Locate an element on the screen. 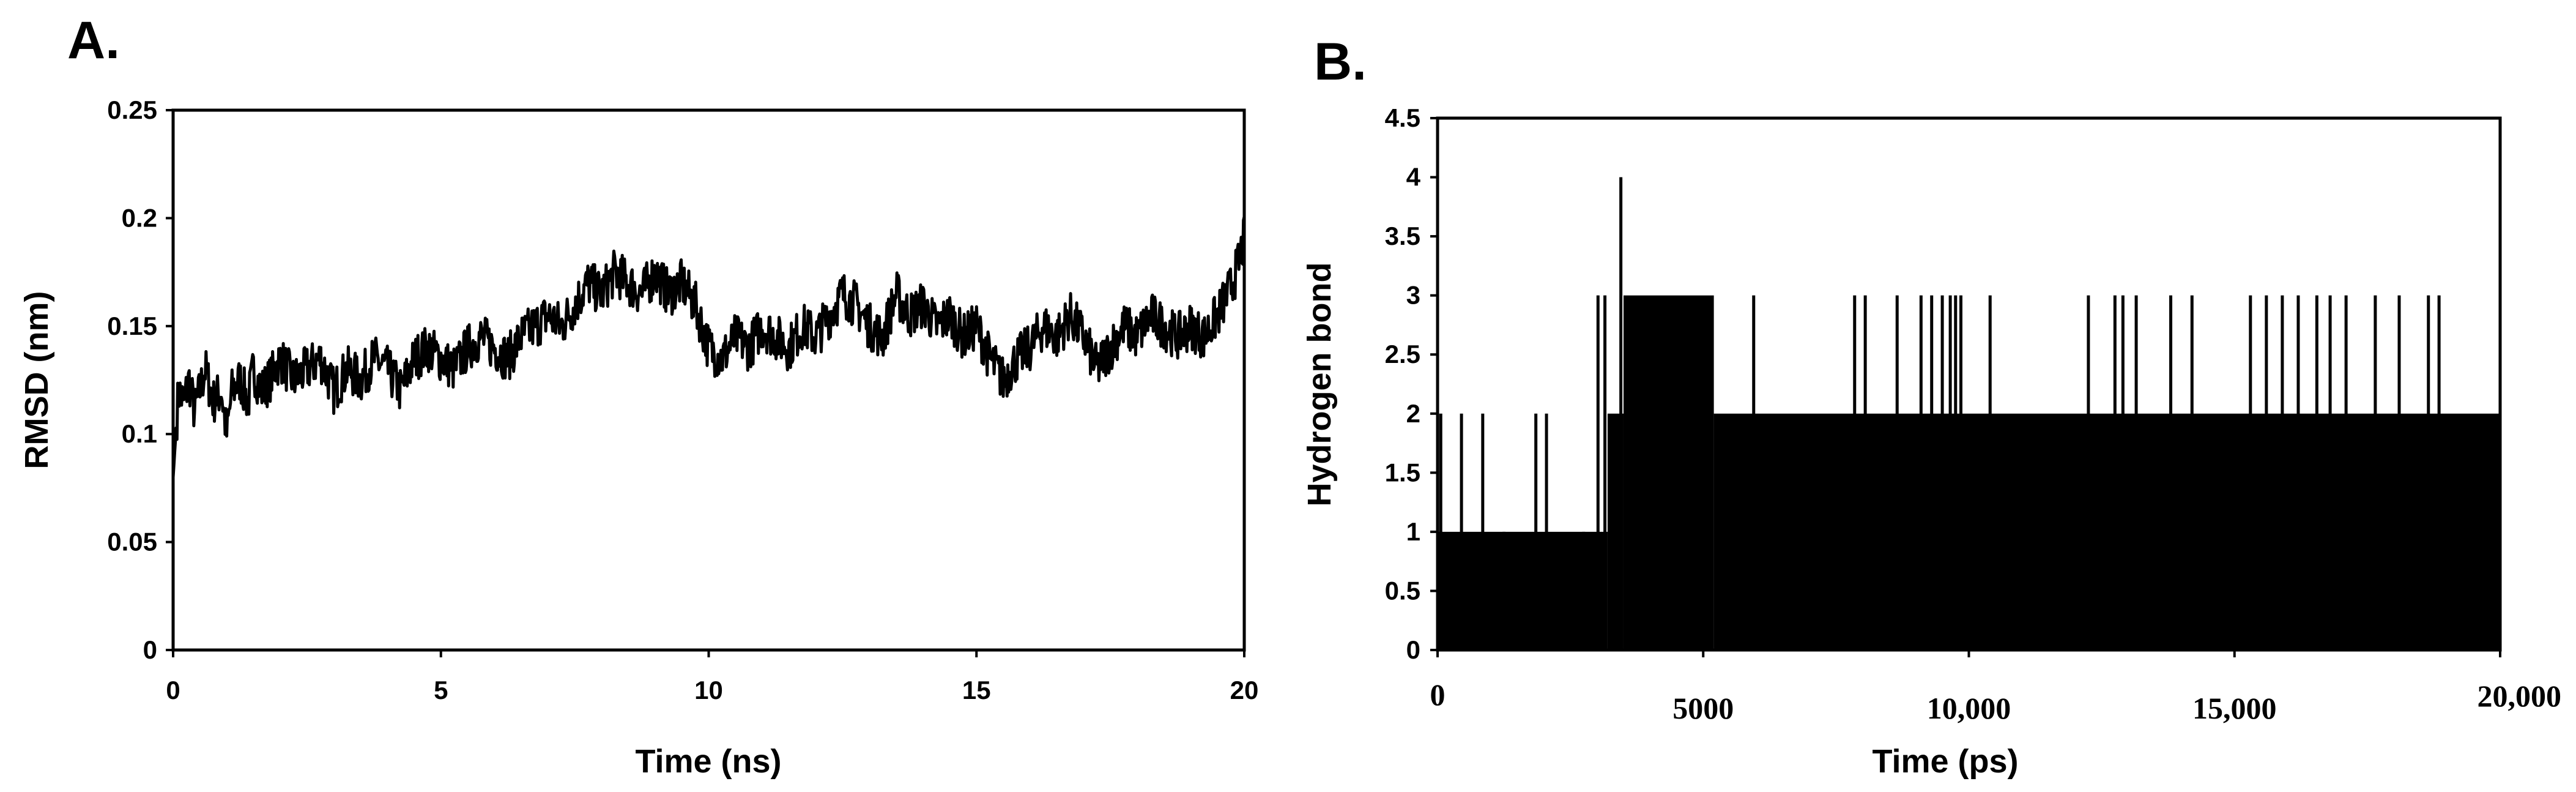 Image resolution: width=2576 pixels, height=792 pixels. panel-b-y-tick-label: 4.5 is located at coordinates (1402, 117).